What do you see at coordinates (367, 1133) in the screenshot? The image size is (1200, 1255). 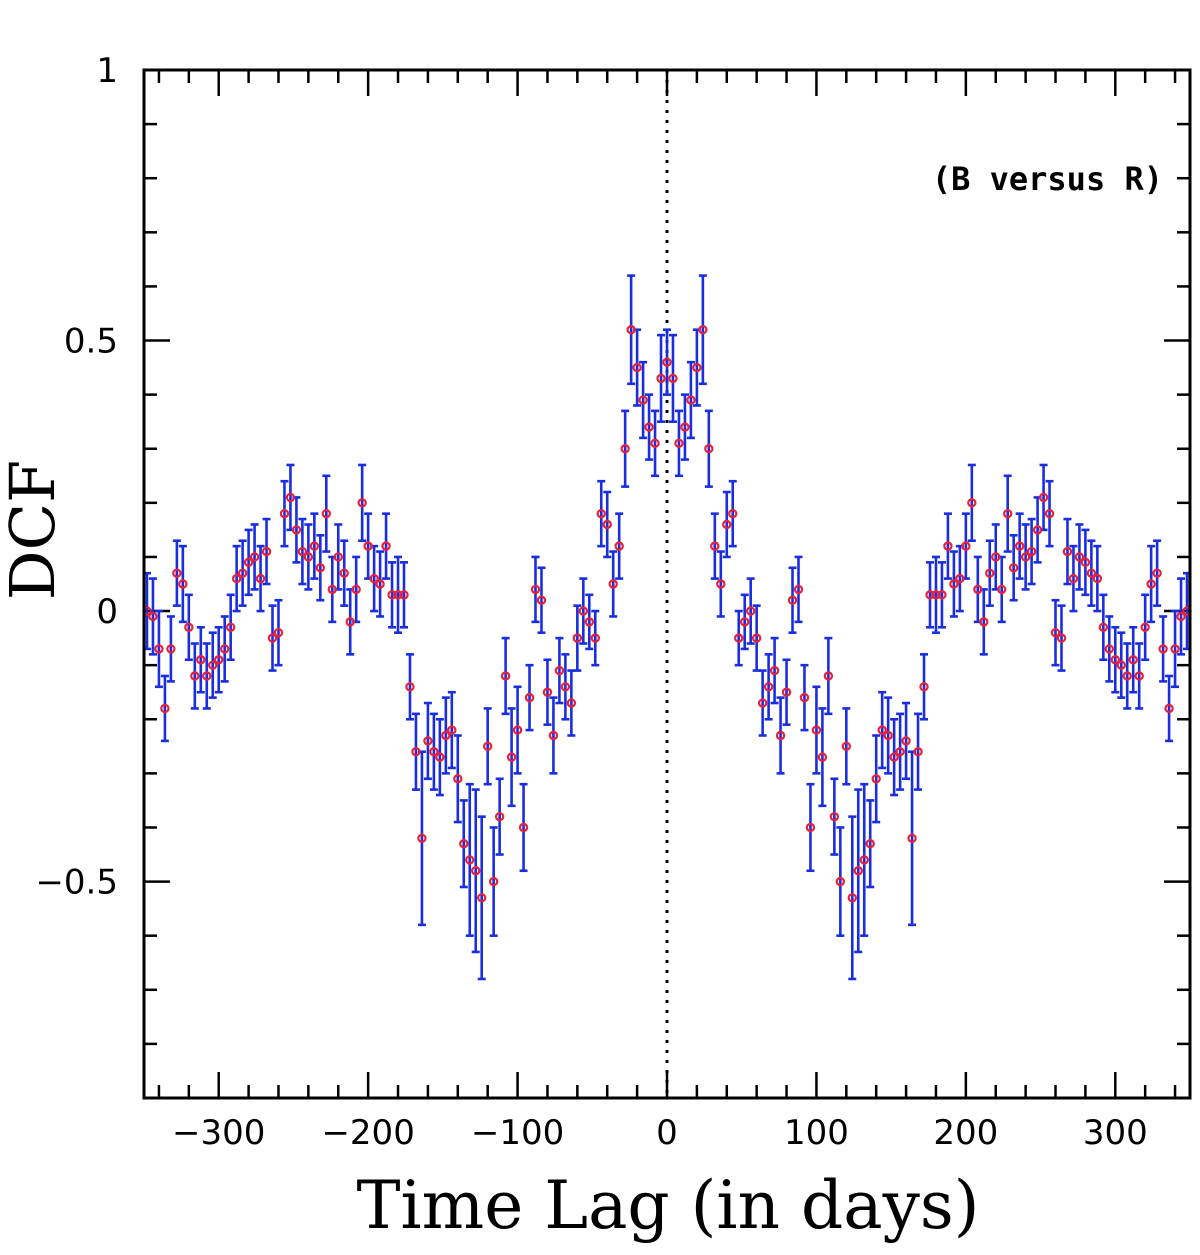 I see `x-tick-label: −200` at bounding box center [367, 1133].